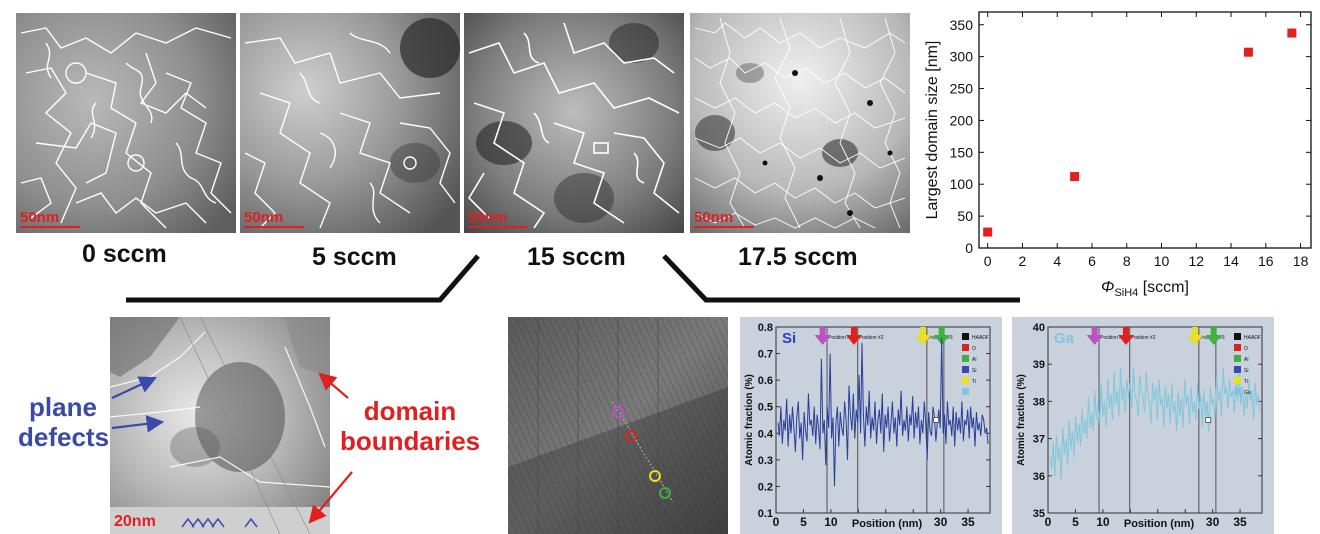 The height and width of the screenshot is (534, 1320). What do you see at coordinates (410, 441) in the screenshot?
I see `domain-boundaries-line2: boundaries` at bounding box center [410, 441].